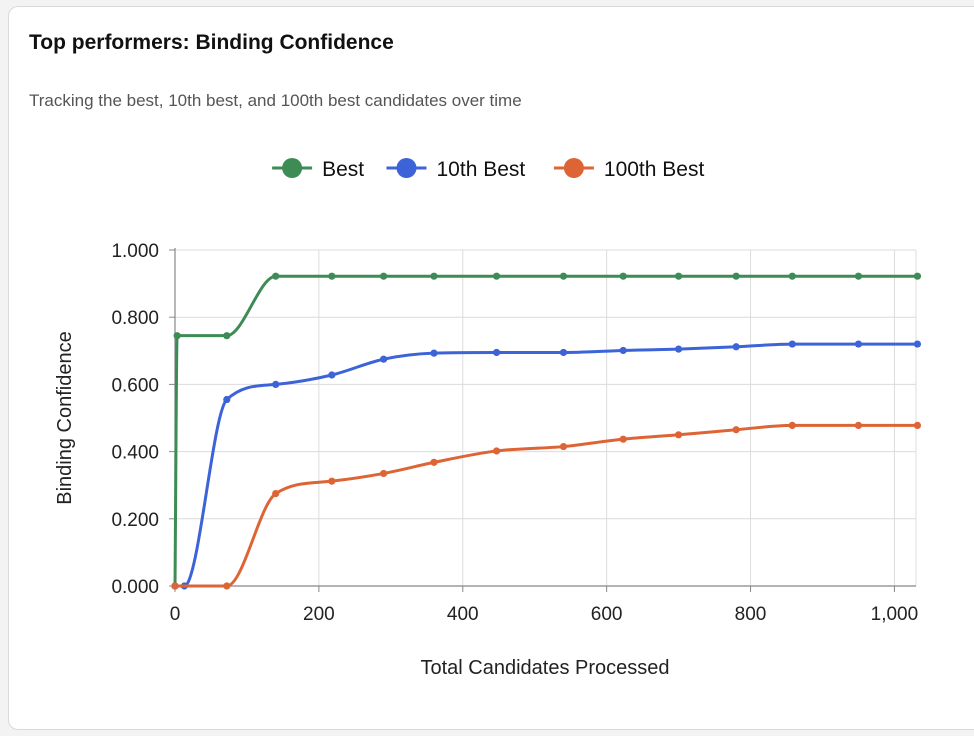 This screenshot has height=736, width=974. I want to click on legend-item-100th-best: 100th Best, so click(629, 169).